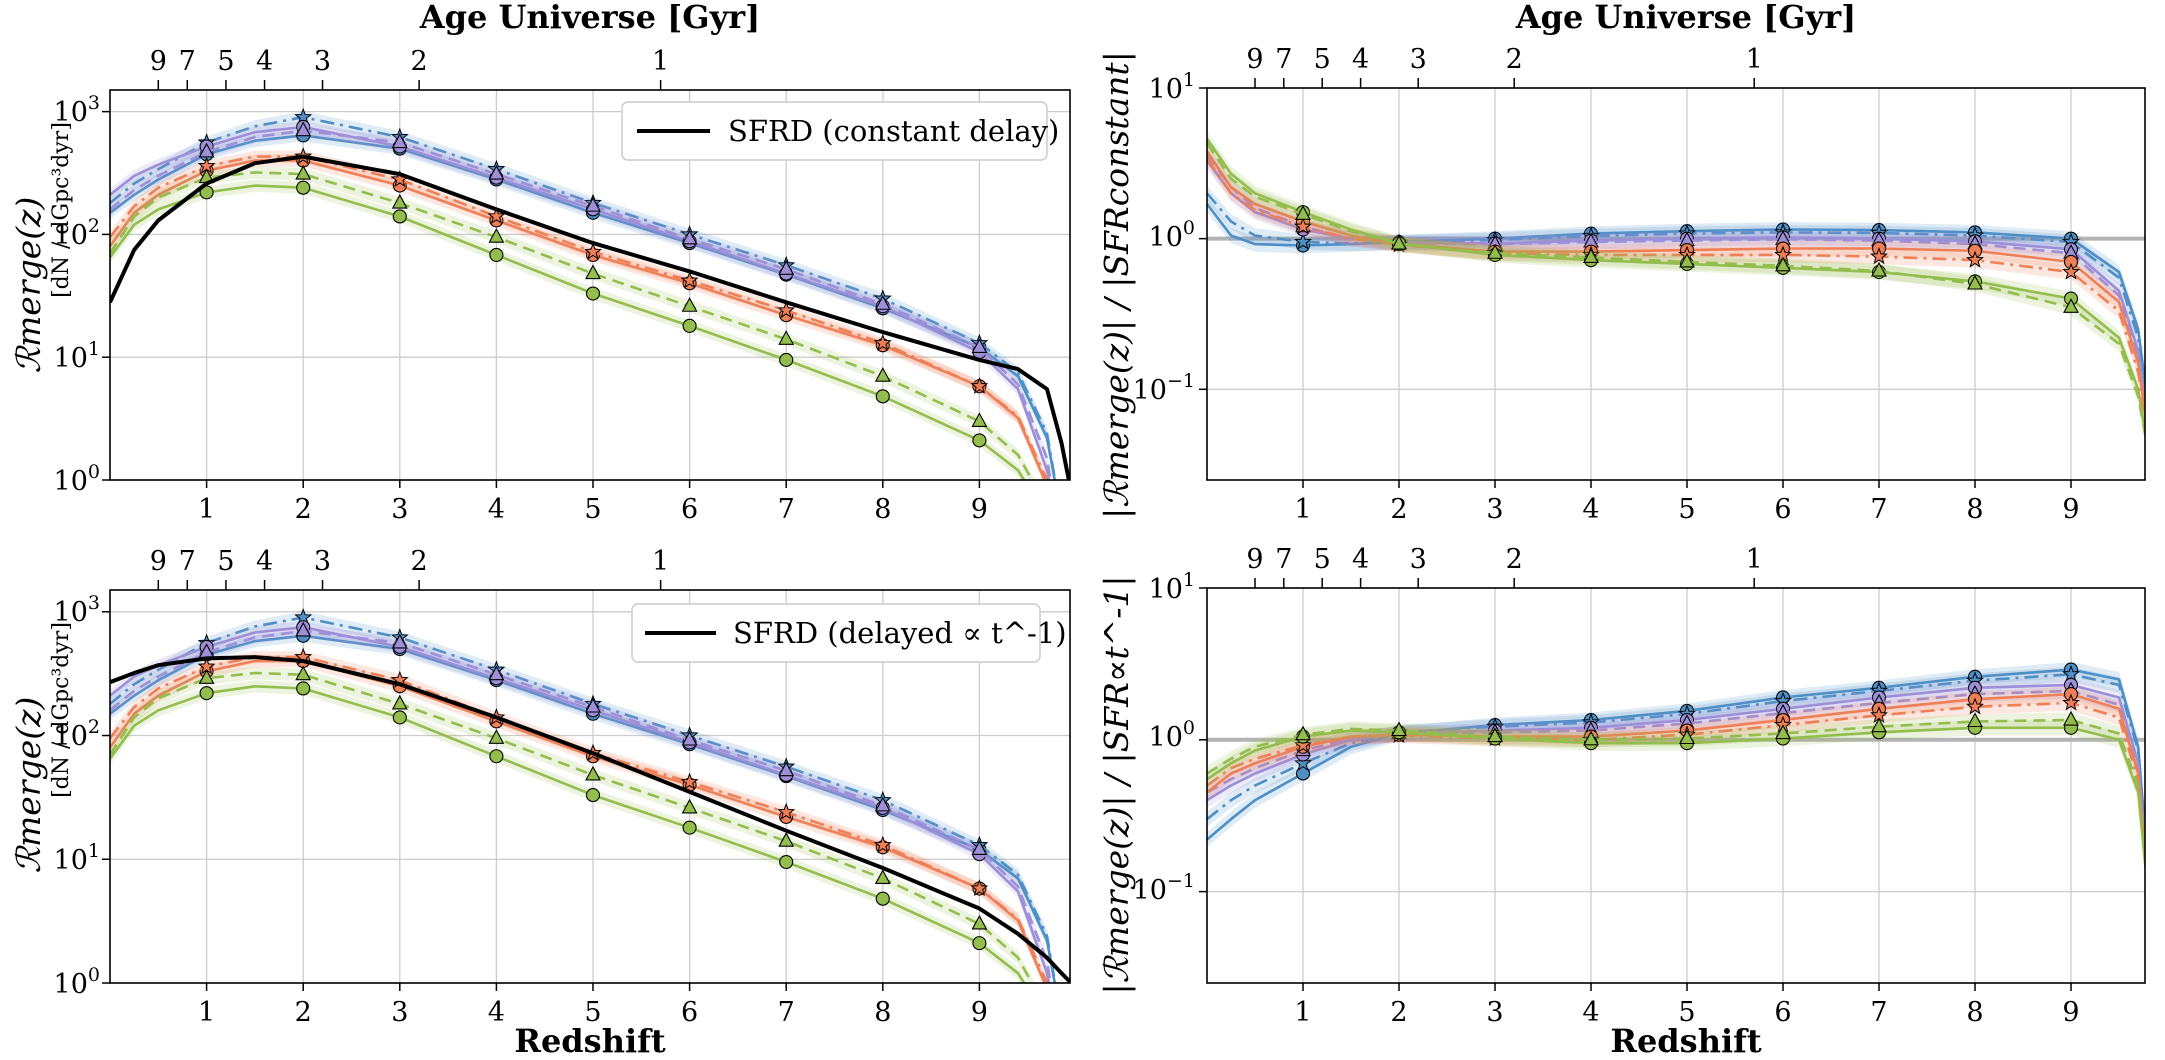 This screenshot has height=1060, width=2165. I want to click on y-tick-label: 10⁻¹, so click(1164, 888).